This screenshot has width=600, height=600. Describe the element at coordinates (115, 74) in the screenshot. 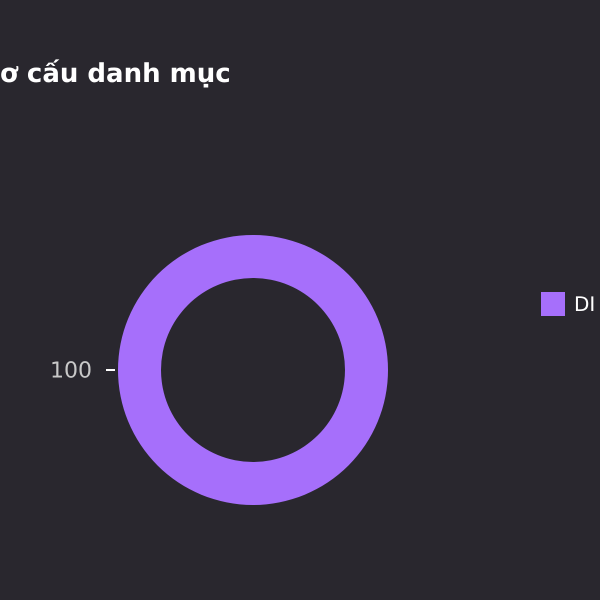

I see `chart-title: ơ cấu danh mục` at that location.